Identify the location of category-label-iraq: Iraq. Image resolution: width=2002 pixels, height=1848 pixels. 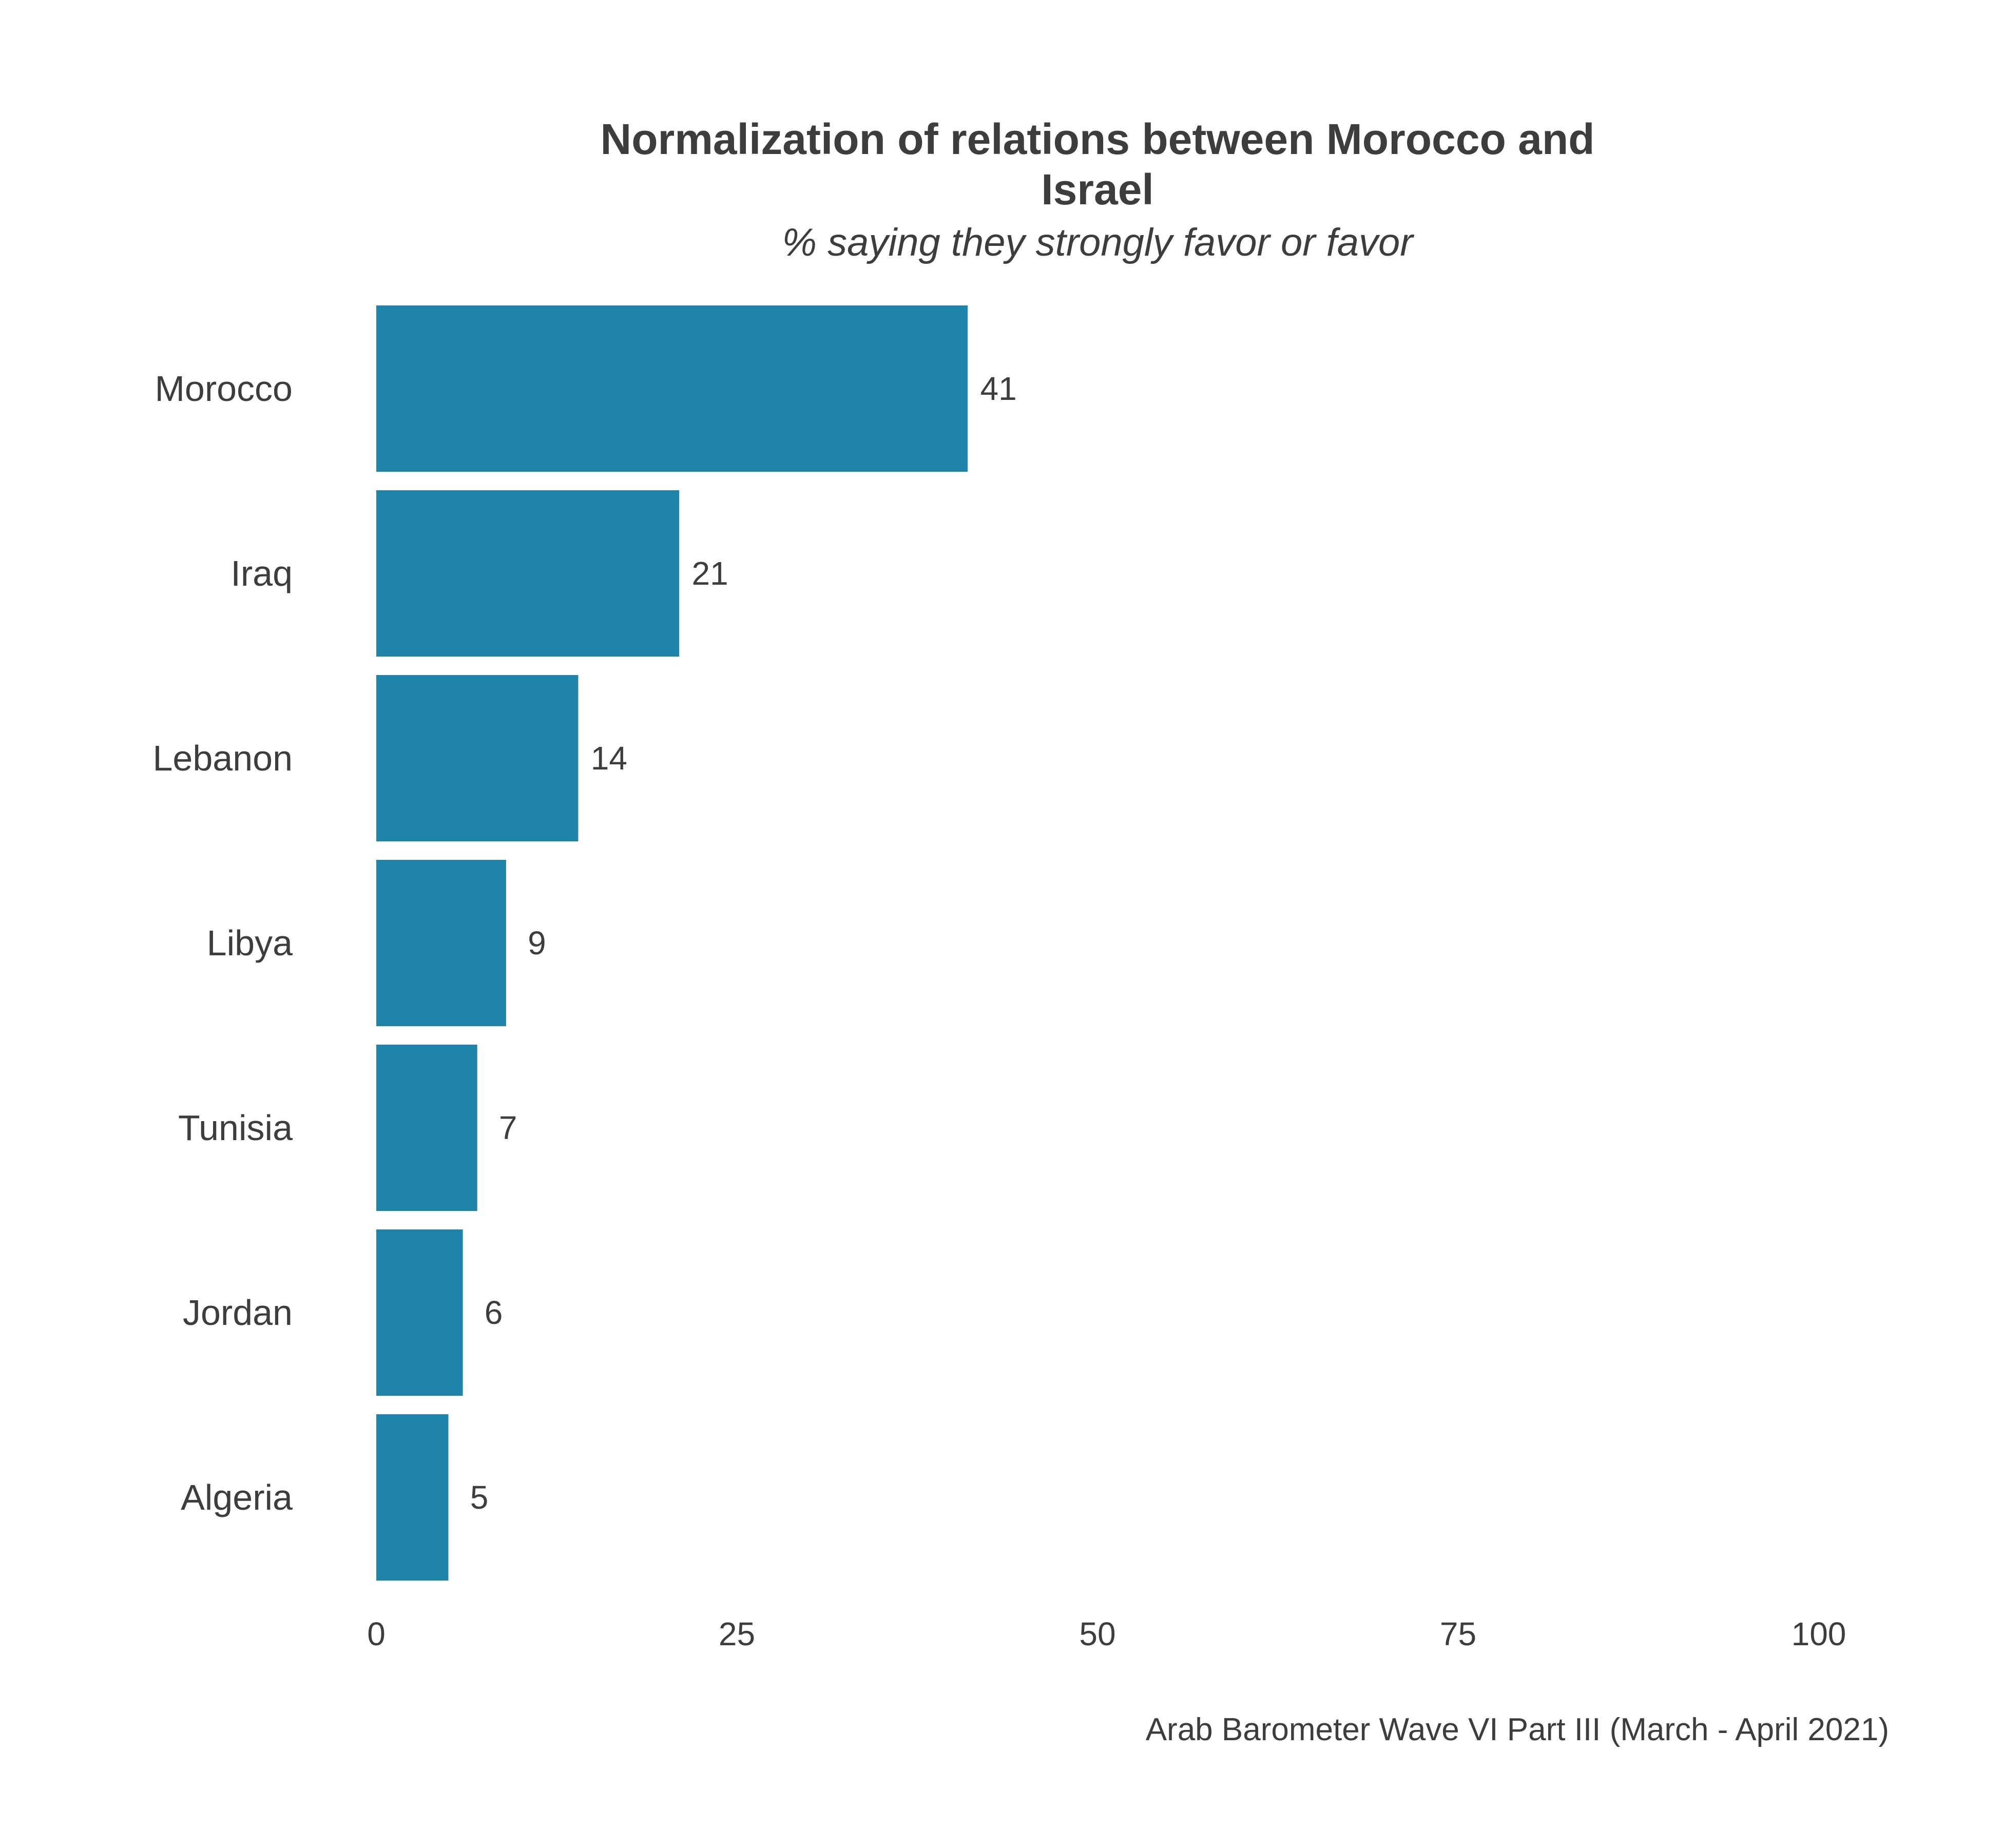
(261, 573).